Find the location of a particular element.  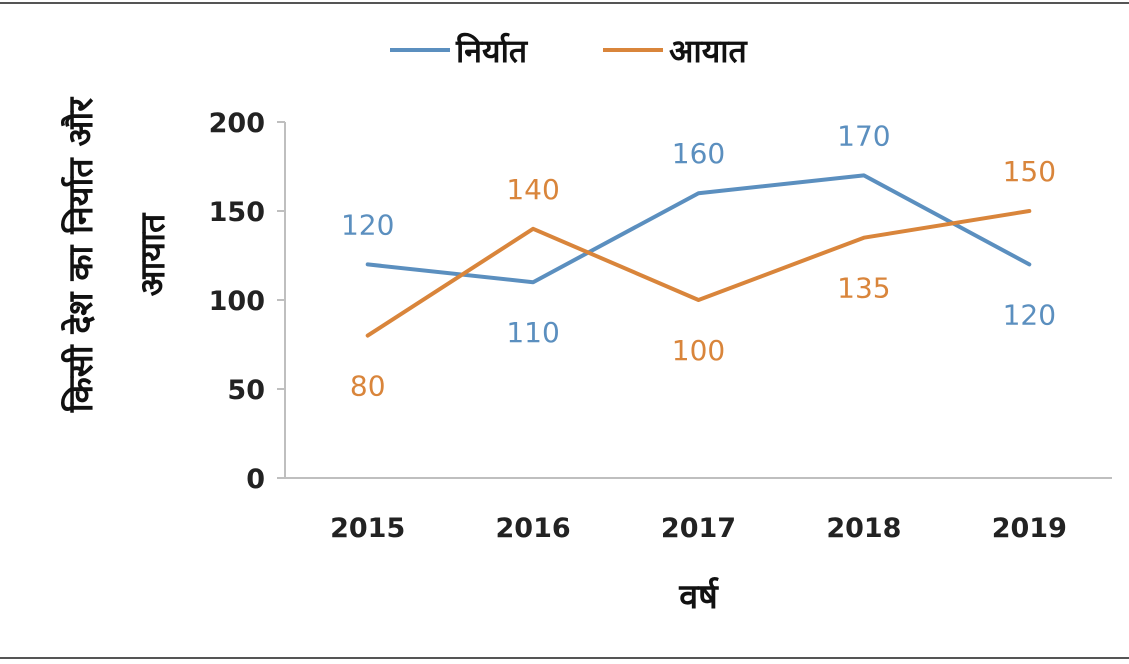

x-tick-label: 2019 is located at coordinates (1029, 528).